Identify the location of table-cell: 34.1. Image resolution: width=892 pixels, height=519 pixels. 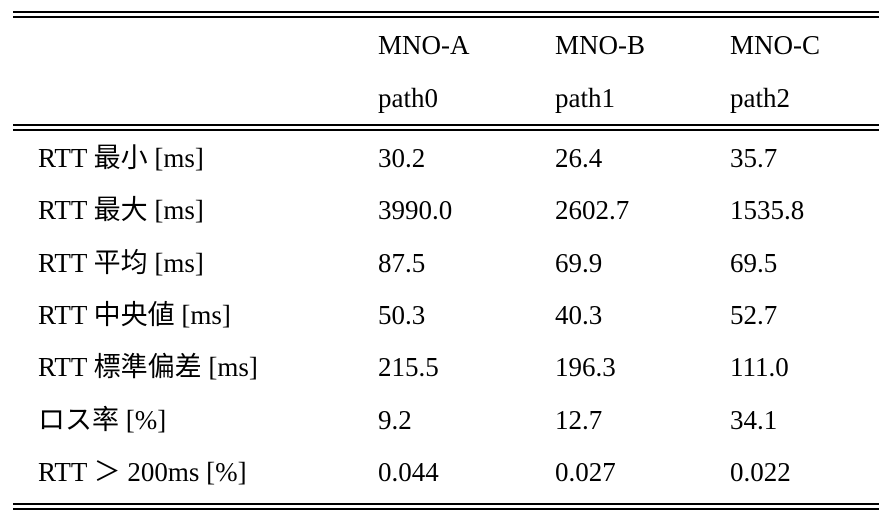
(754, 419).